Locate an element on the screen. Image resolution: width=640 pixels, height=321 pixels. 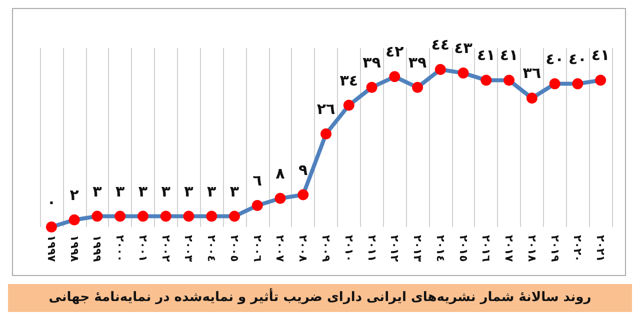
x-tick-label: ٢٠٠٠ is located at coordinates (120, 248).